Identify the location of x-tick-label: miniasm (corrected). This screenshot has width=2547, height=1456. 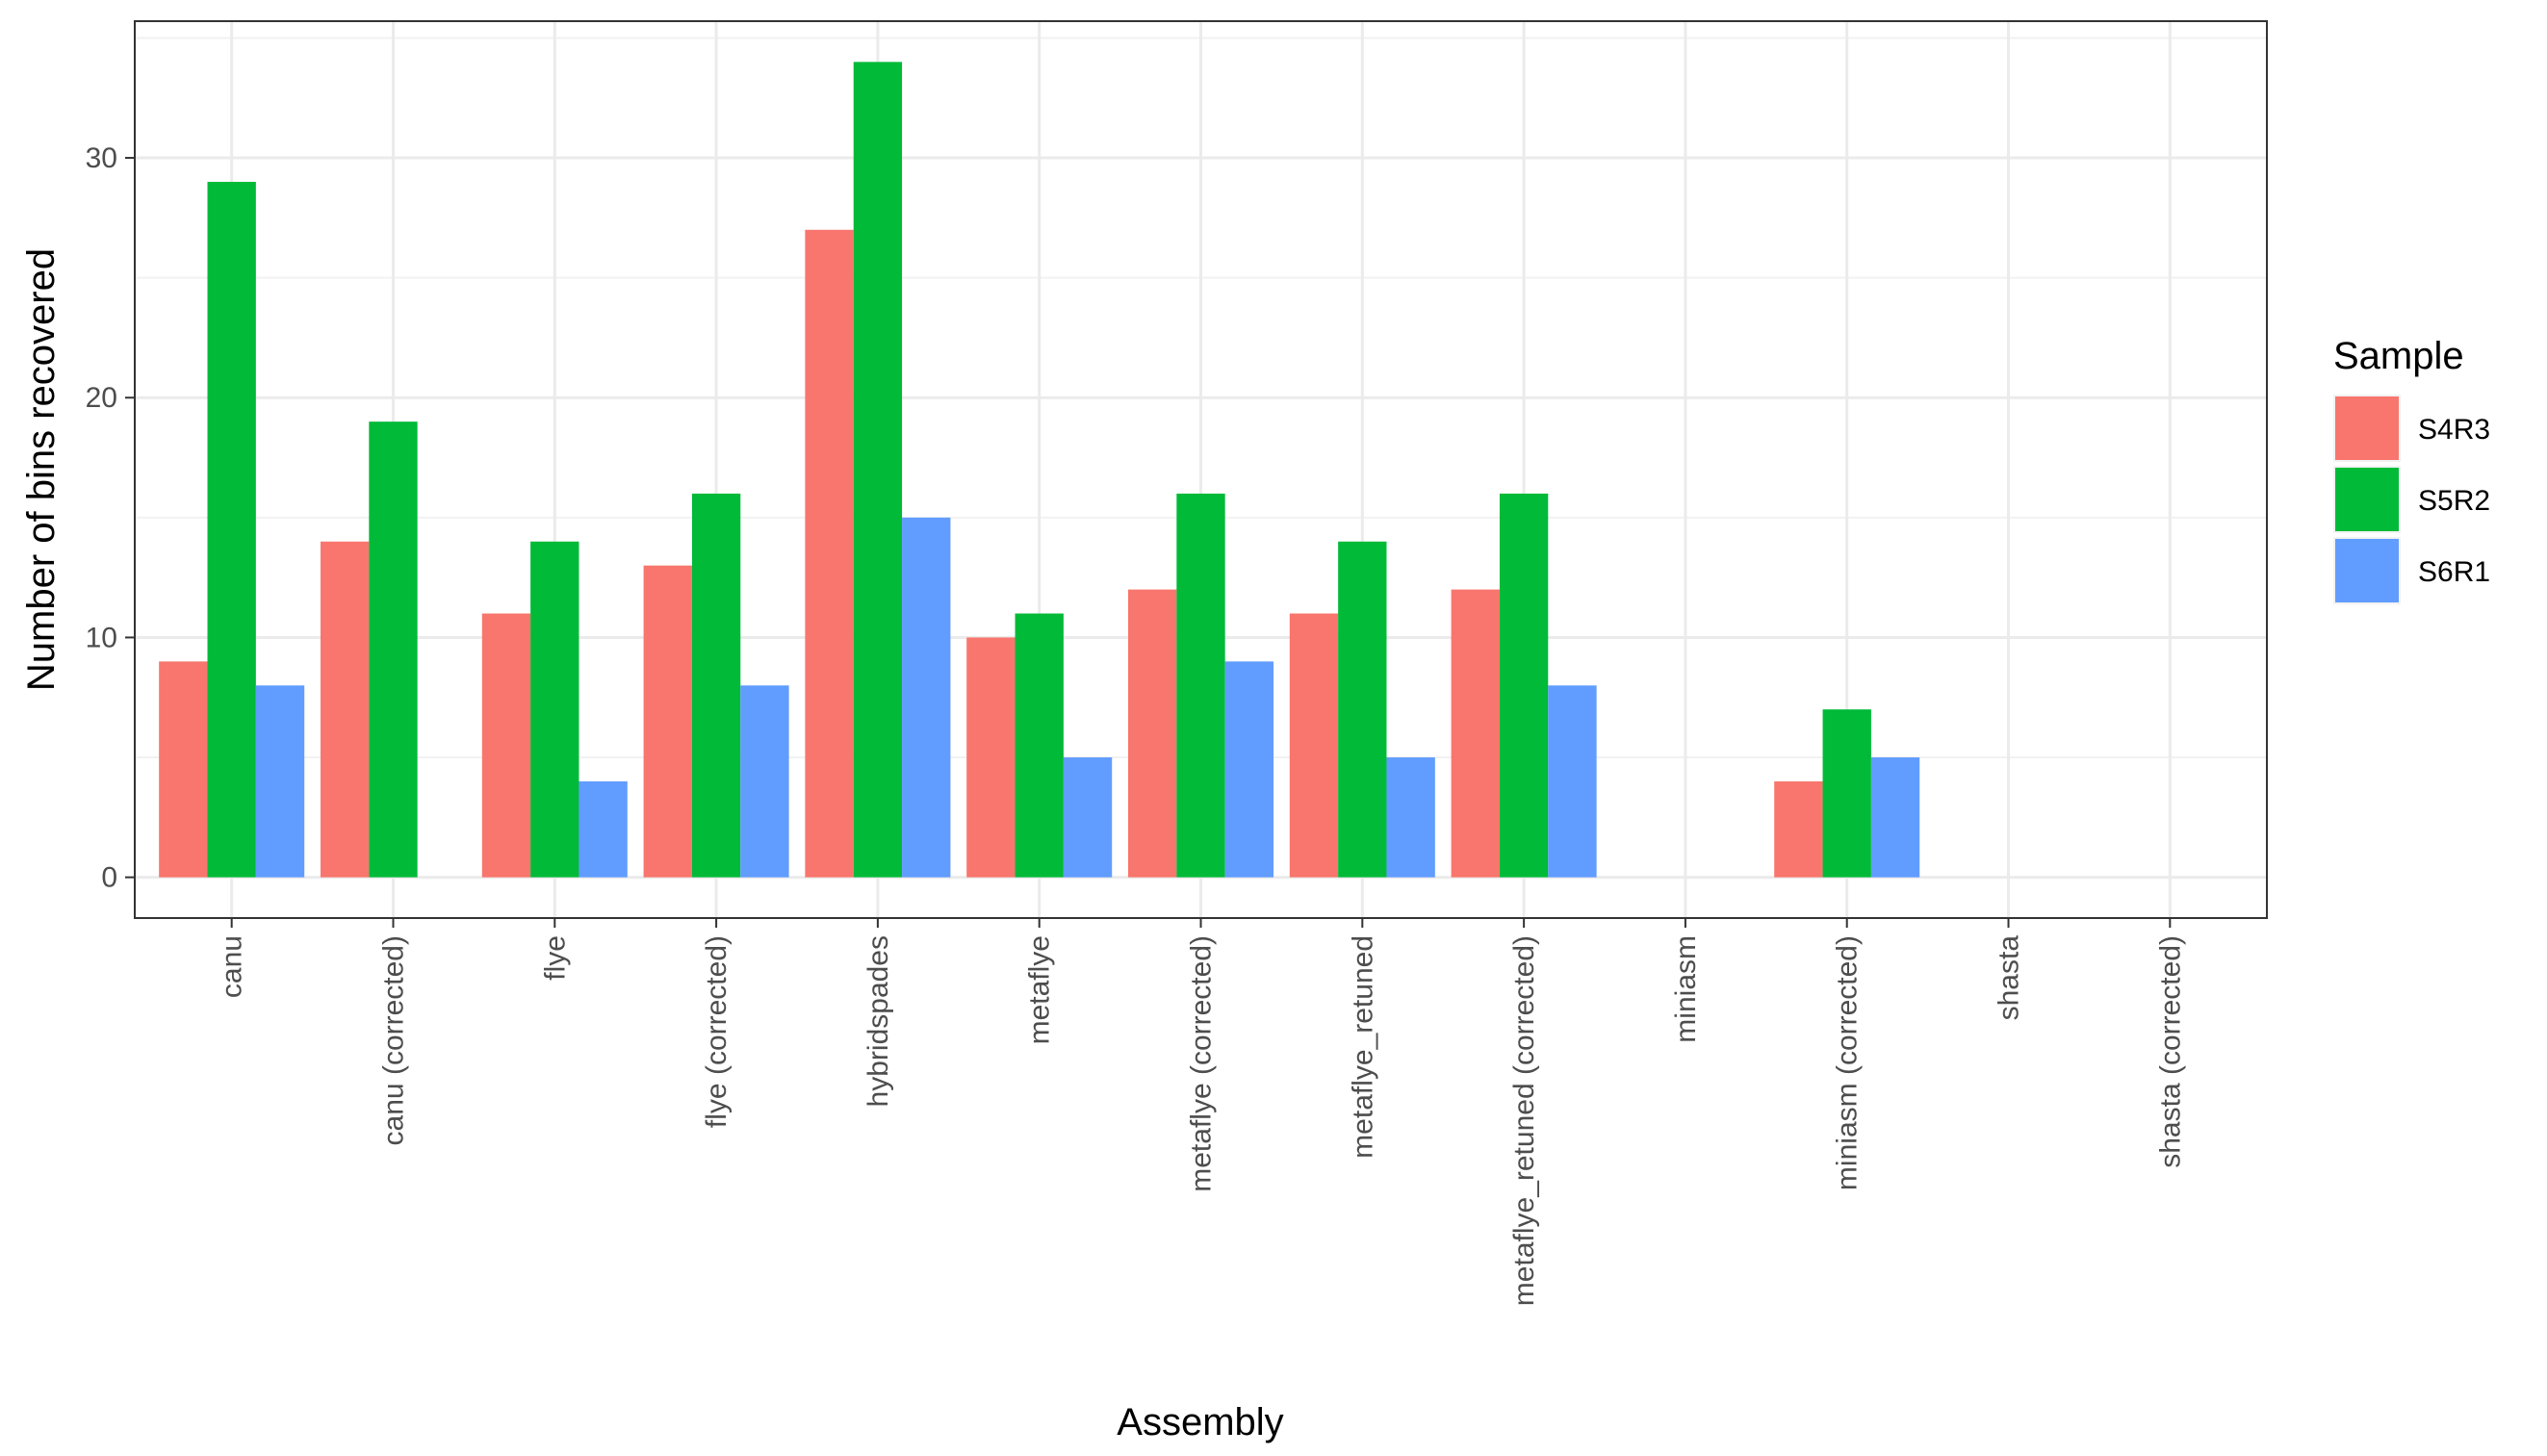
(1848, 1062).